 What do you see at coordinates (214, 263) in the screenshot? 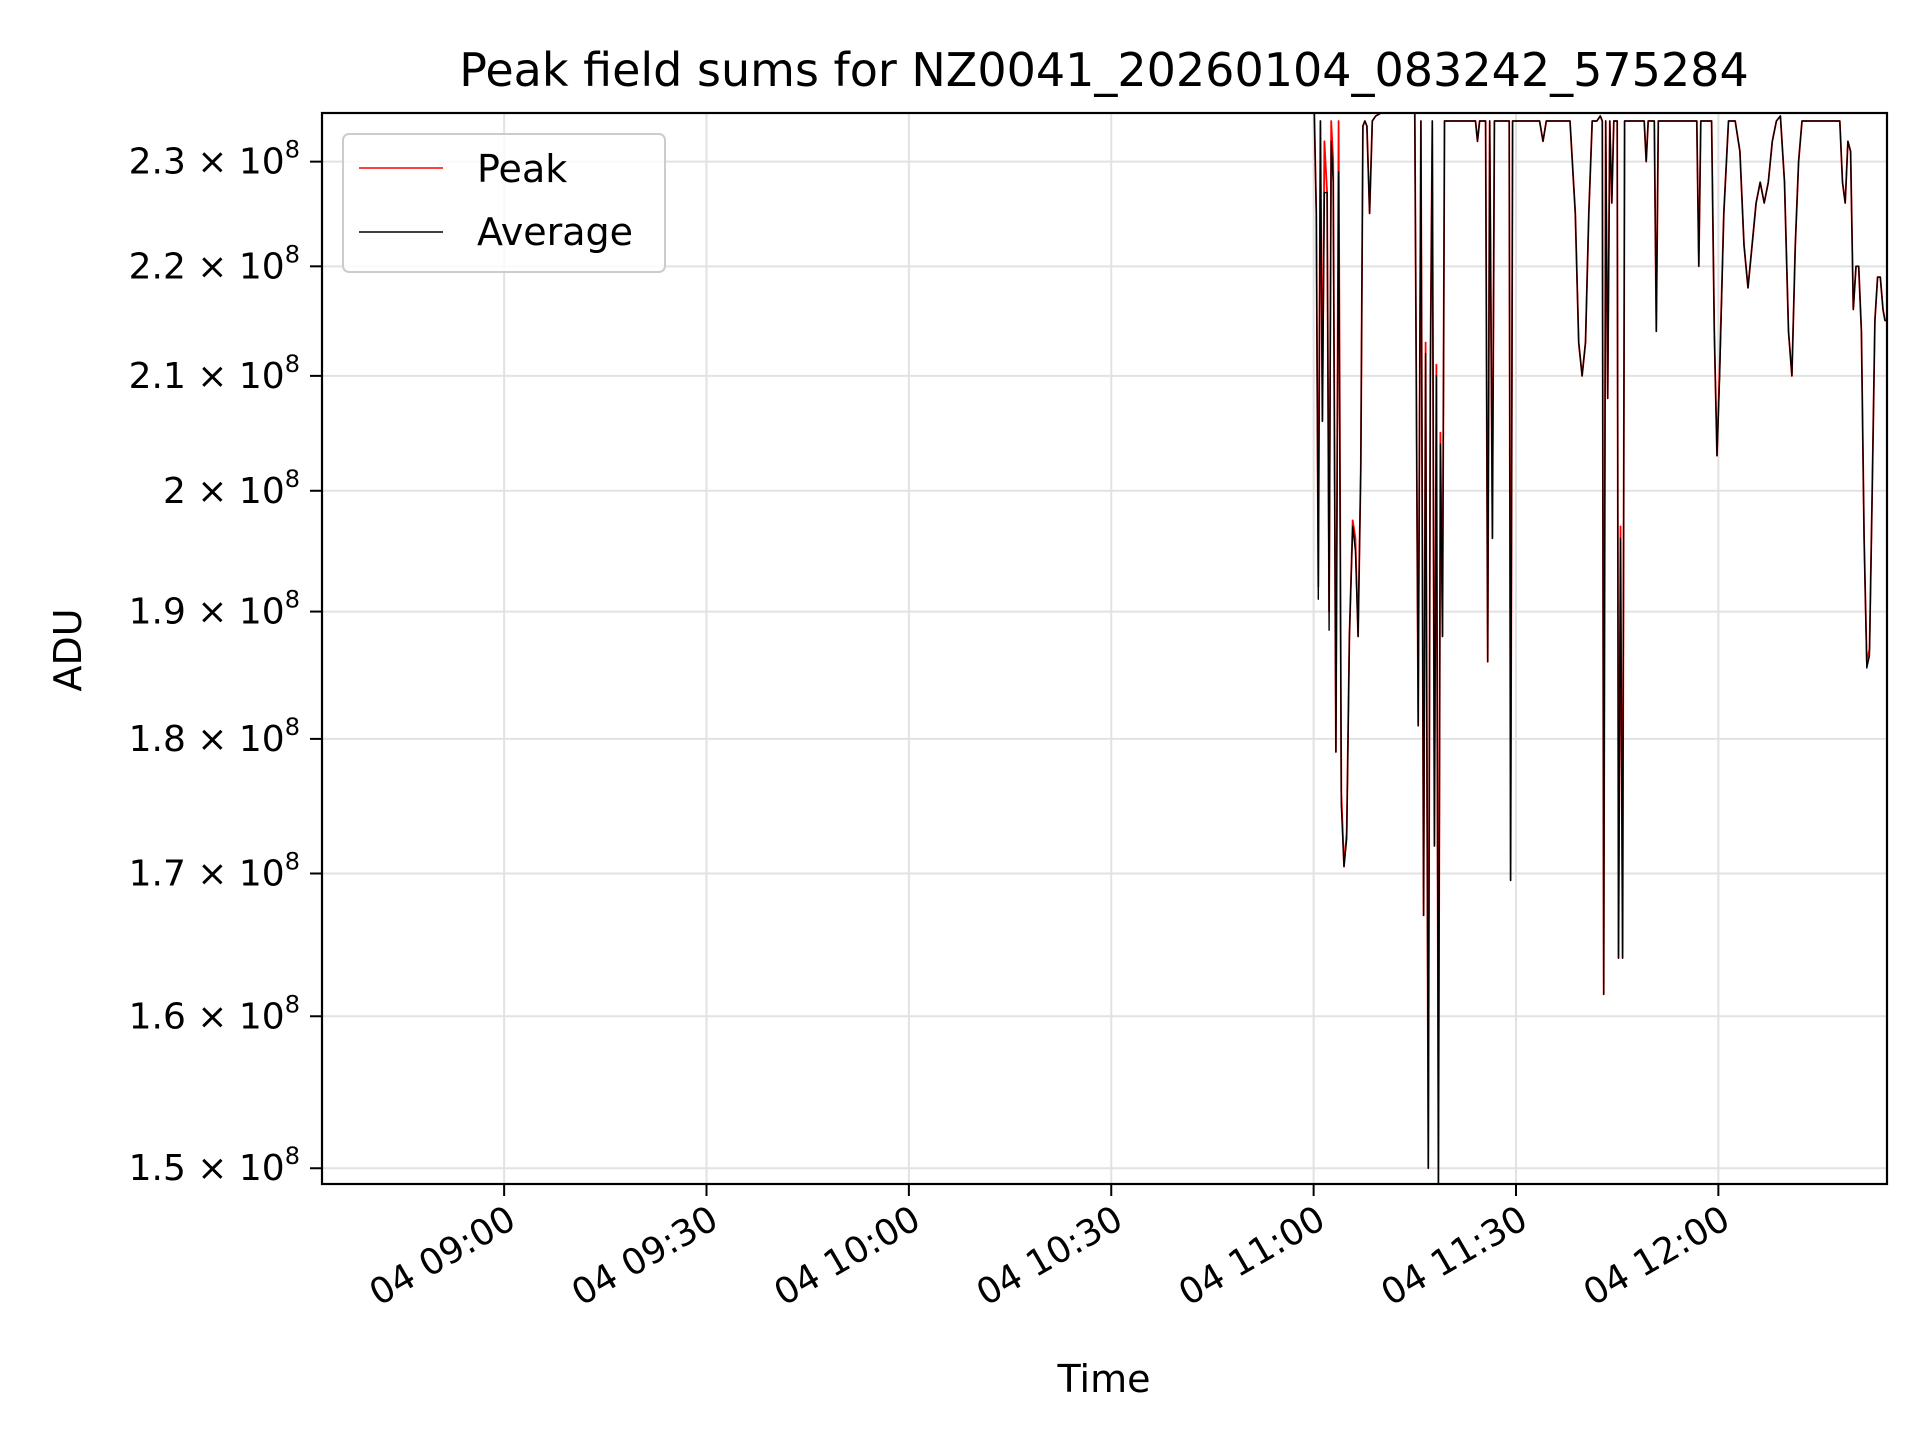
I see `y-tick-label: 2.2 × 108` at bounding box center [214, 263].